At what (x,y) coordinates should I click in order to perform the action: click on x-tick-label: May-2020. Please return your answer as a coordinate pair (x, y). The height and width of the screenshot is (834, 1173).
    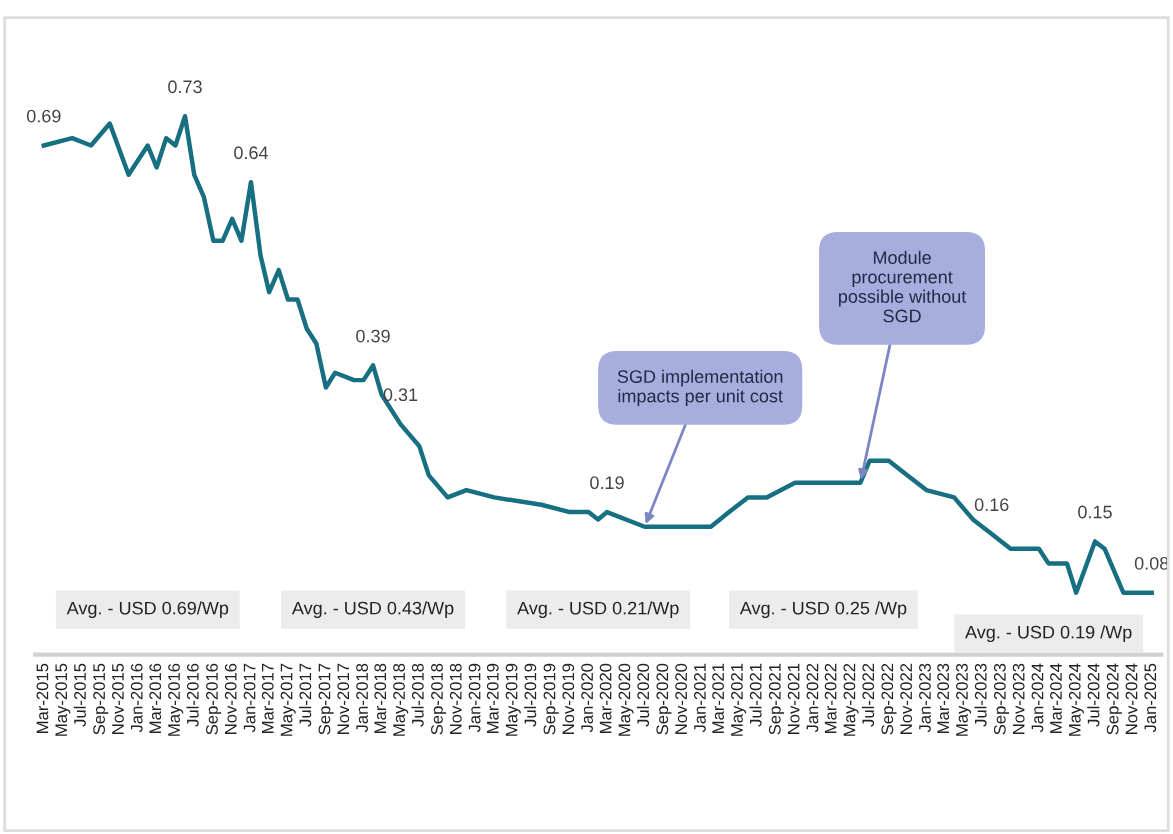
    Looking at the image, I should click on (626, 699).